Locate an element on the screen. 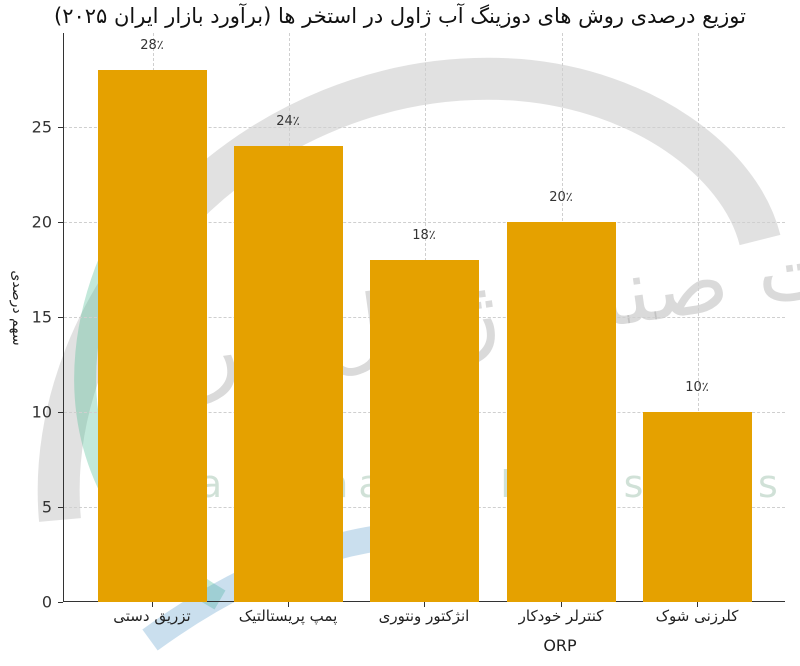 This screenshot has height=666, width=800. x-tick-label: تزریق دستی is located at coordinates (152, 616).